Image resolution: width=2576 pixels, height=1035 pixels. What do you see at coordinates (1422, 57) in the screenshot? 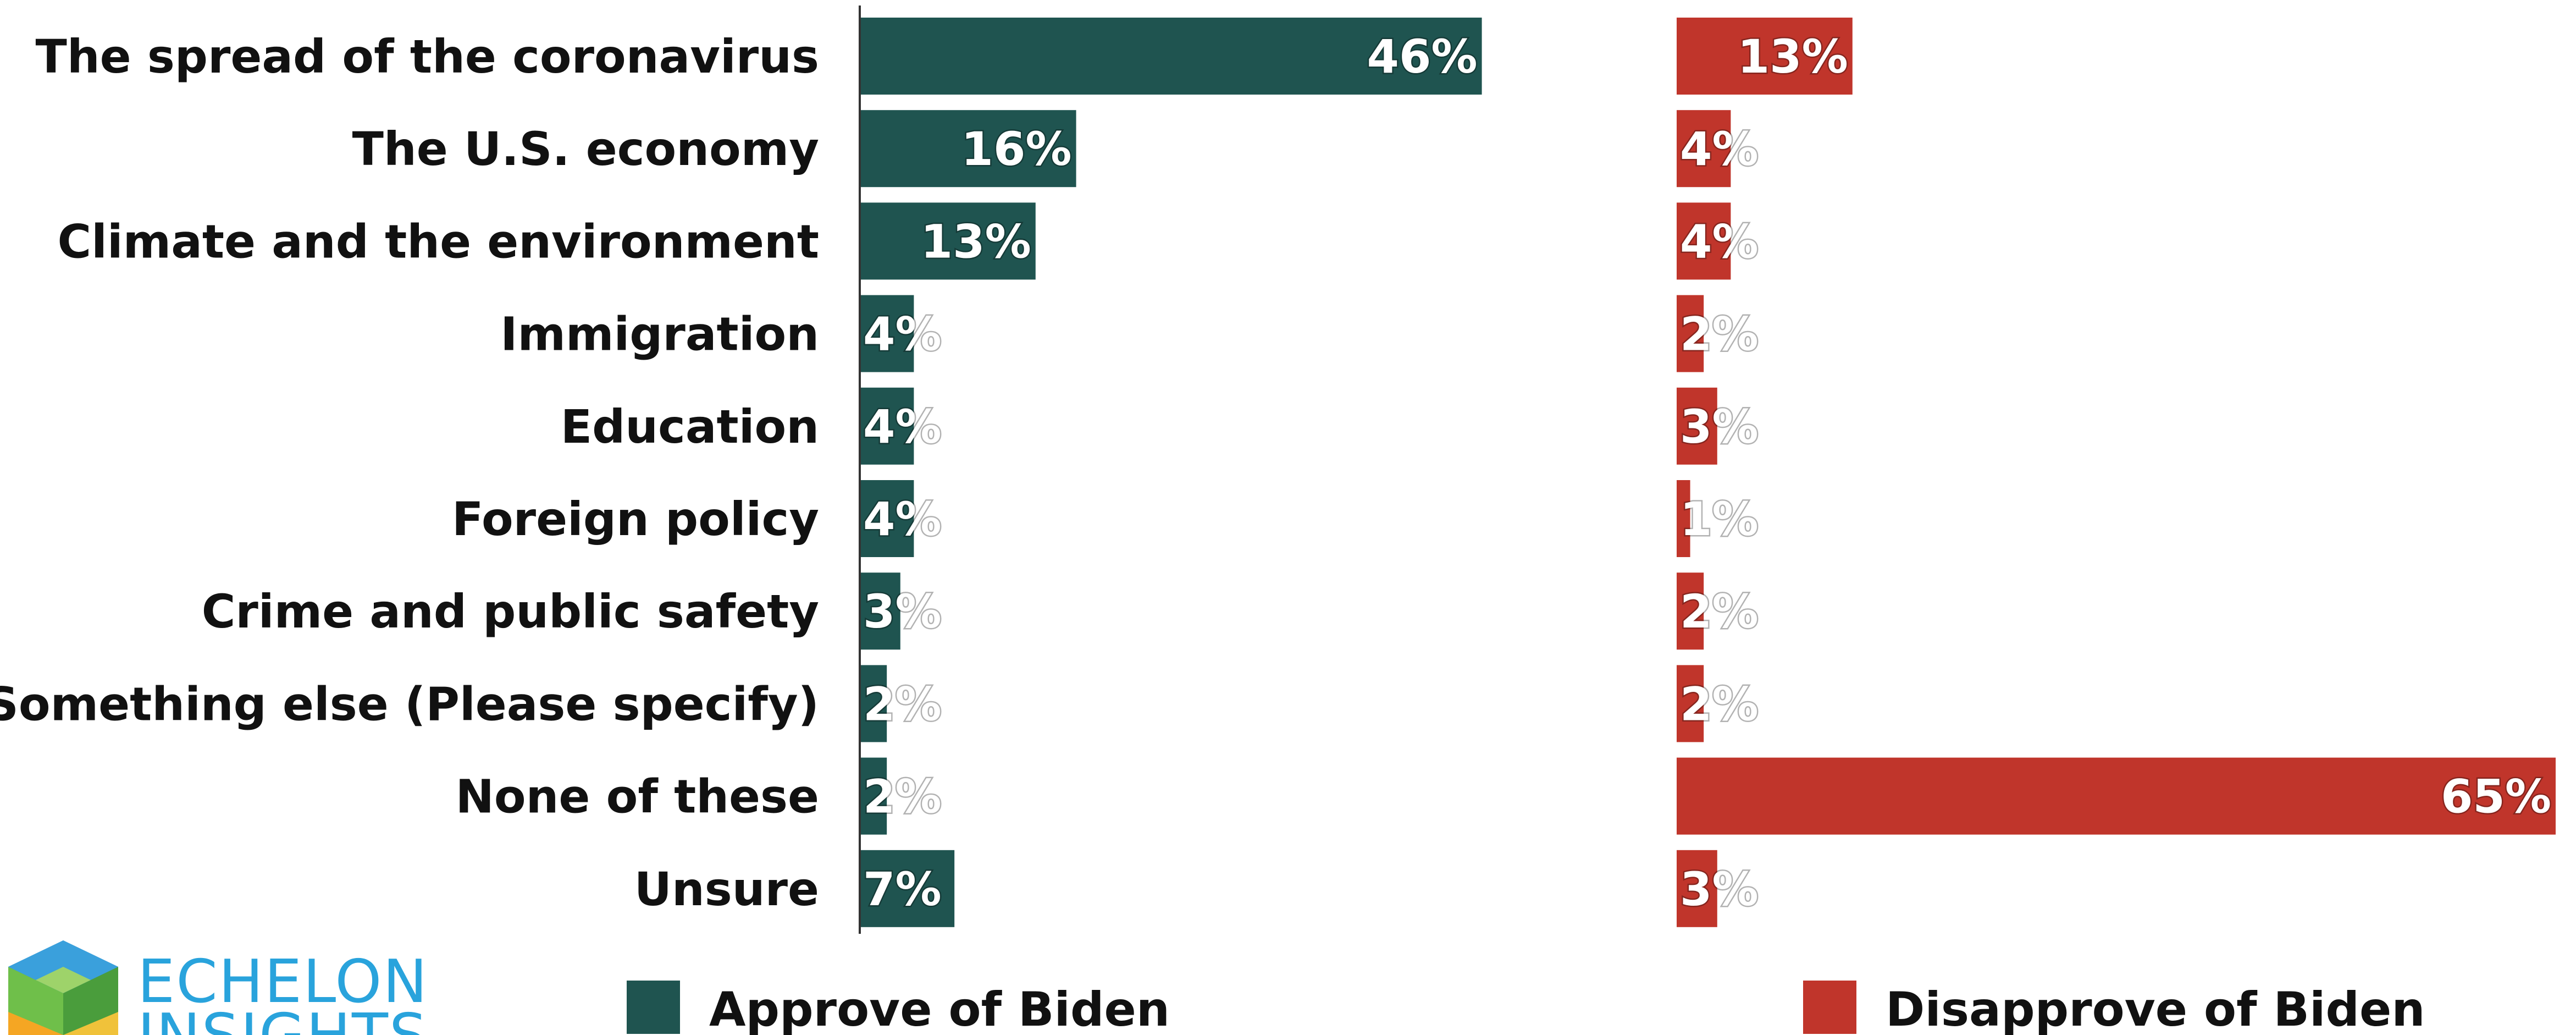
I see `value-label-approve-the-spread-of-the-coronavirus: 46%` at bounding box center [1422, 57].